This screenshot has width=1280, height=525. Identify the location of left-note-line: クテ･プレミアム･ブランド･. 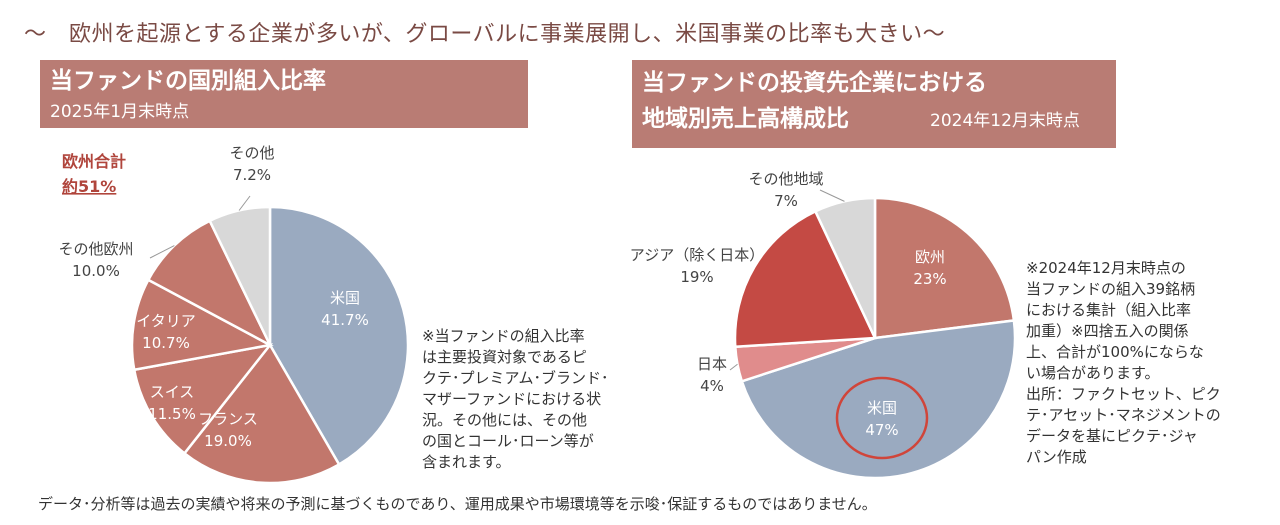
(515, 378).